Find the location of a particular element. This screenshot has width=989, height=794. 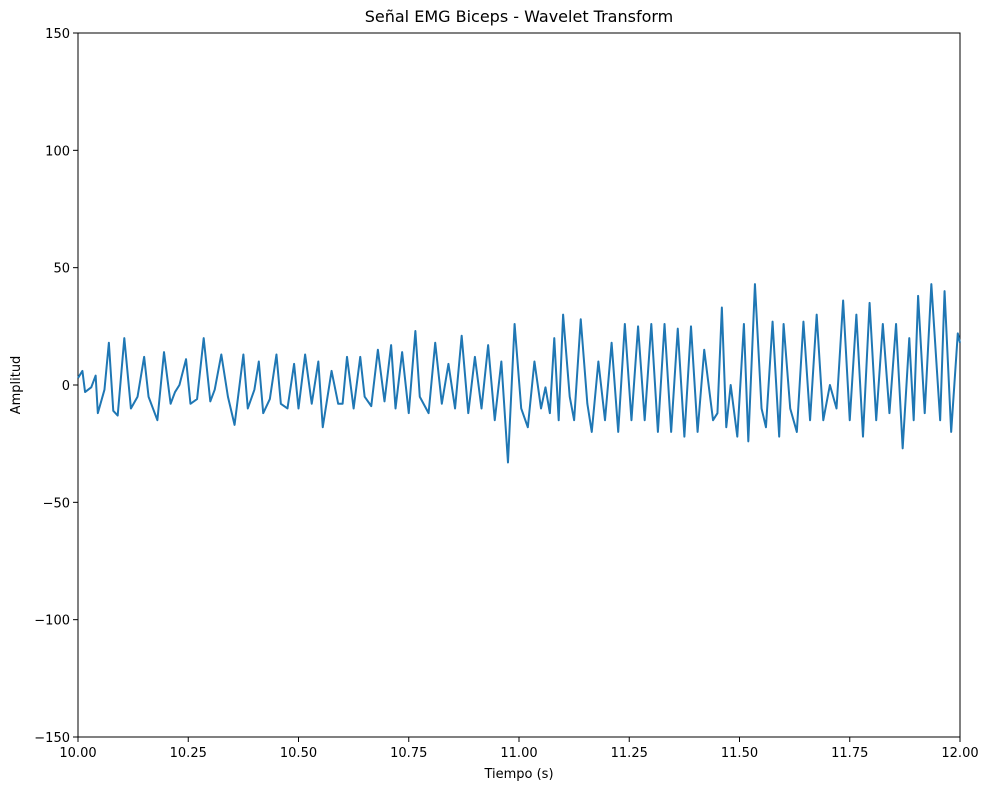

x-tick-label: 12.00 is located at coordinates (959, 753).